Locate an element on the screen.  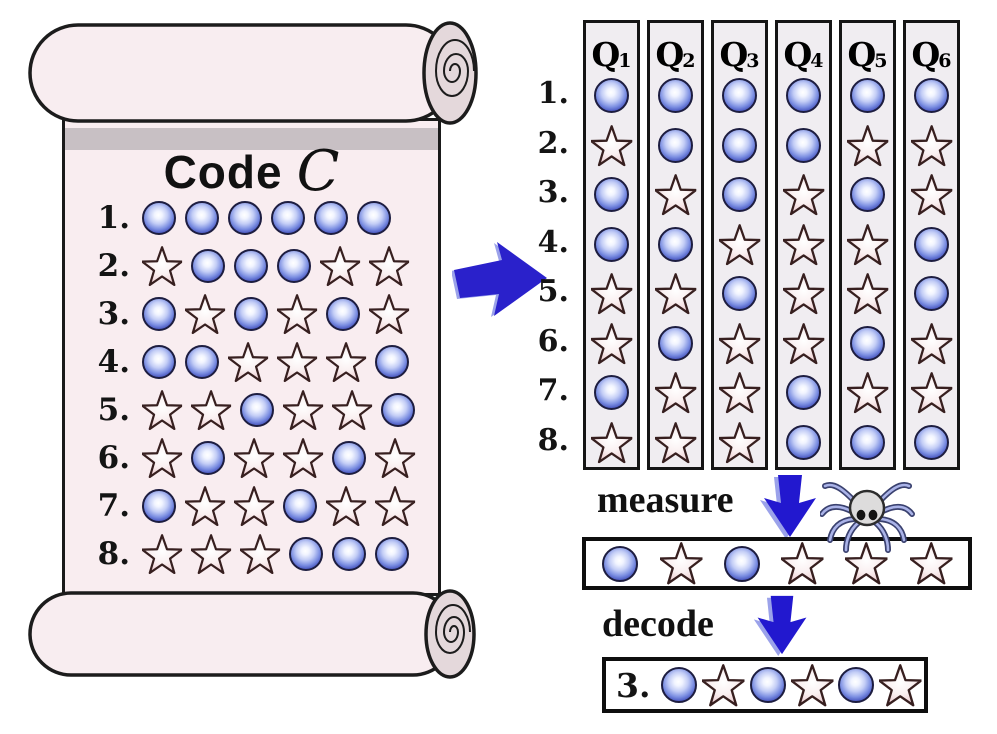
scroll-bottom-roll is located at coordinates (252, 634).